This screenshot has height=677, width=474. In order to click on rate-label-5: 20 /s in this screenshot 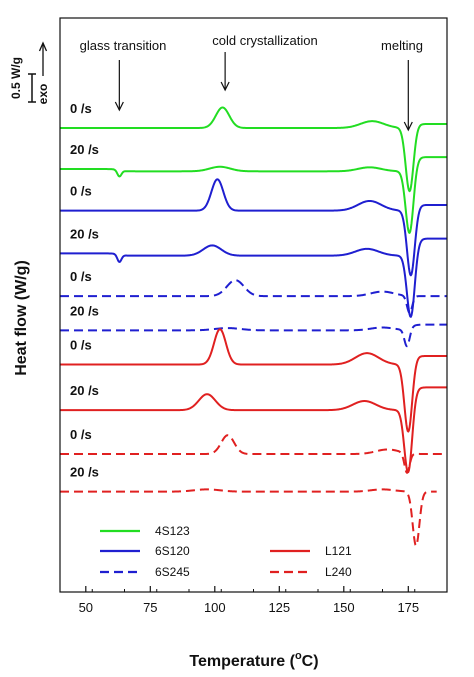, I will do `click(84, 310)`.